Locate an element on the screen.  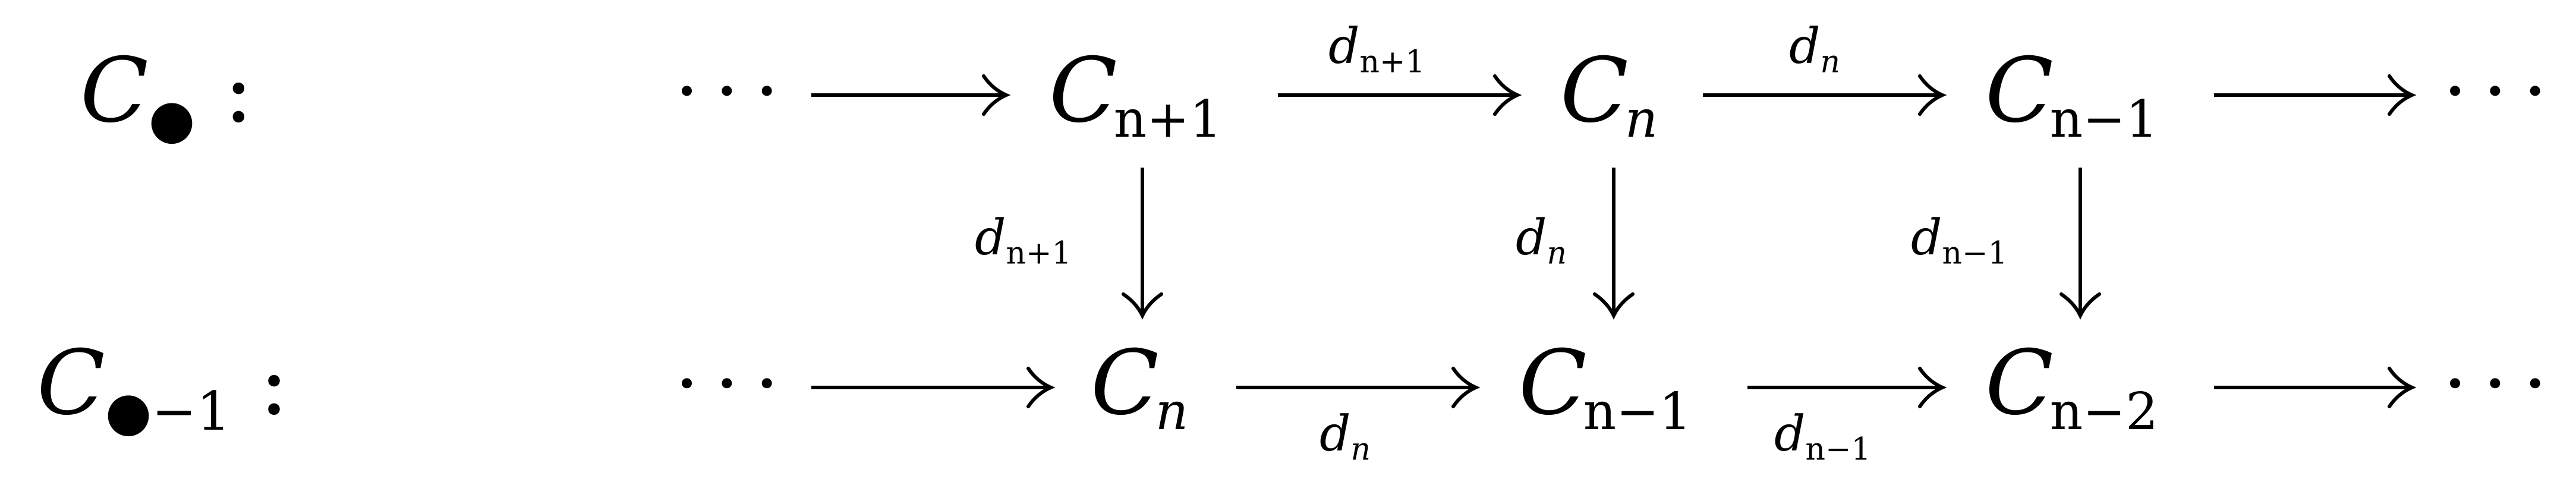
row-label-bottom: C●−1 : is located at coordinates (163, 389).